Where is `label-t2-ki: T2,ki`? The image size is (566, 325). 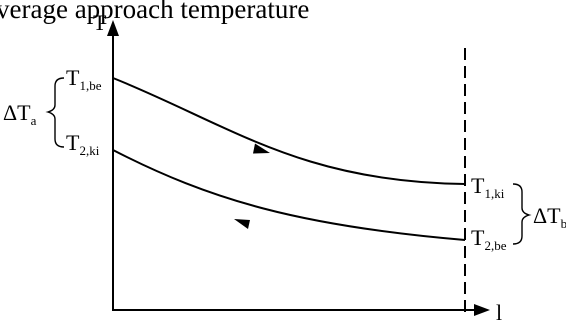
label-t2-ki: T2,ki is located at coordinates (83, 144).